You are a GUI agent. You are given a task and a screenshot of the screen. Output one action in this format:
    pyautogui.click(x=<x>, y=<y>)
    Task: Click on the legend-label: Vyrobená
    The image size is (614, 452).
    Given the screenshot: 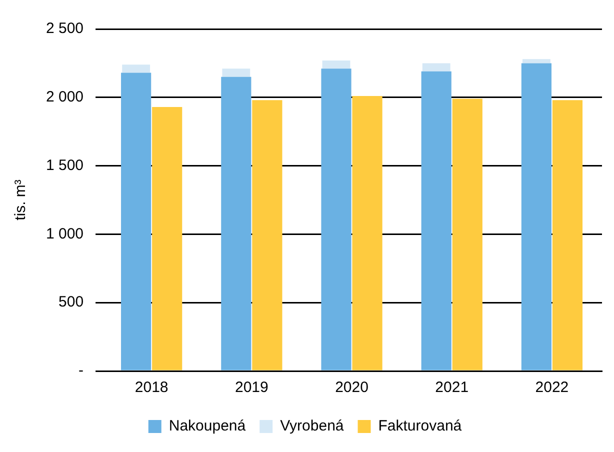 What is the action you would take?
    pyautogui.click(x=312, y=426)
    